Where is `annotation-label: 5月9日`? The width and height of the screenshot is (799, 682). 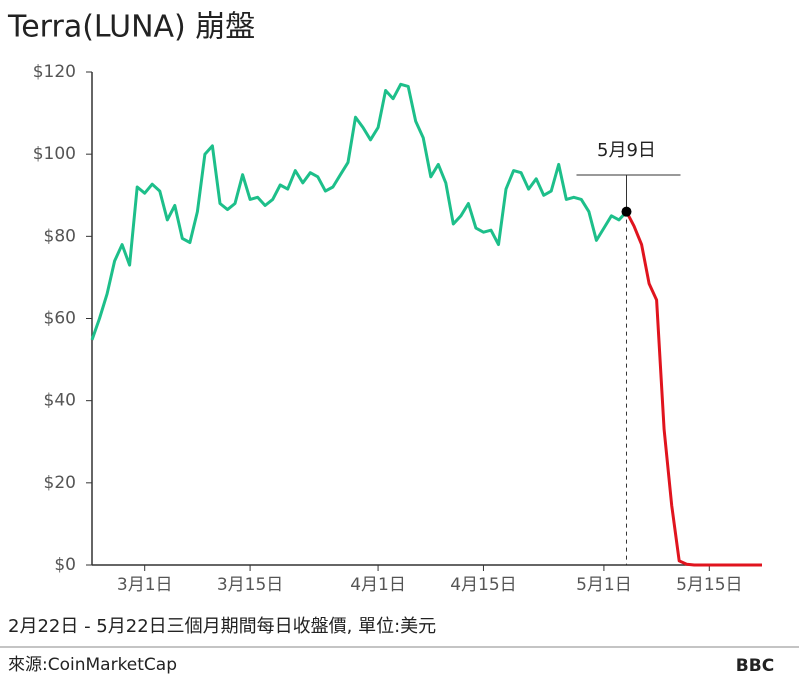 annotation-label: 5月9日 is located at coordinates (626, 150).